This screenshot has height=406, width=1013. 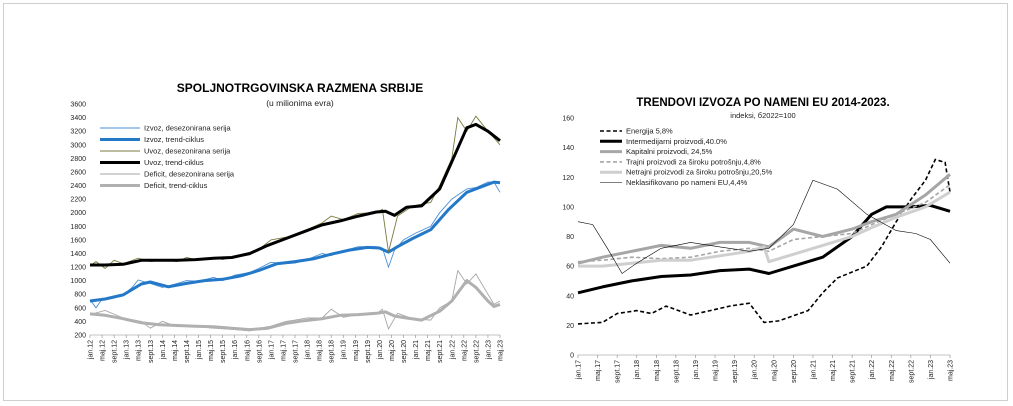 What do you see at coordinates (188, 128) in the screenshot?
I see `legend-label-1: Izvoz, desezonirana serija` at bounding box center [188, 128].